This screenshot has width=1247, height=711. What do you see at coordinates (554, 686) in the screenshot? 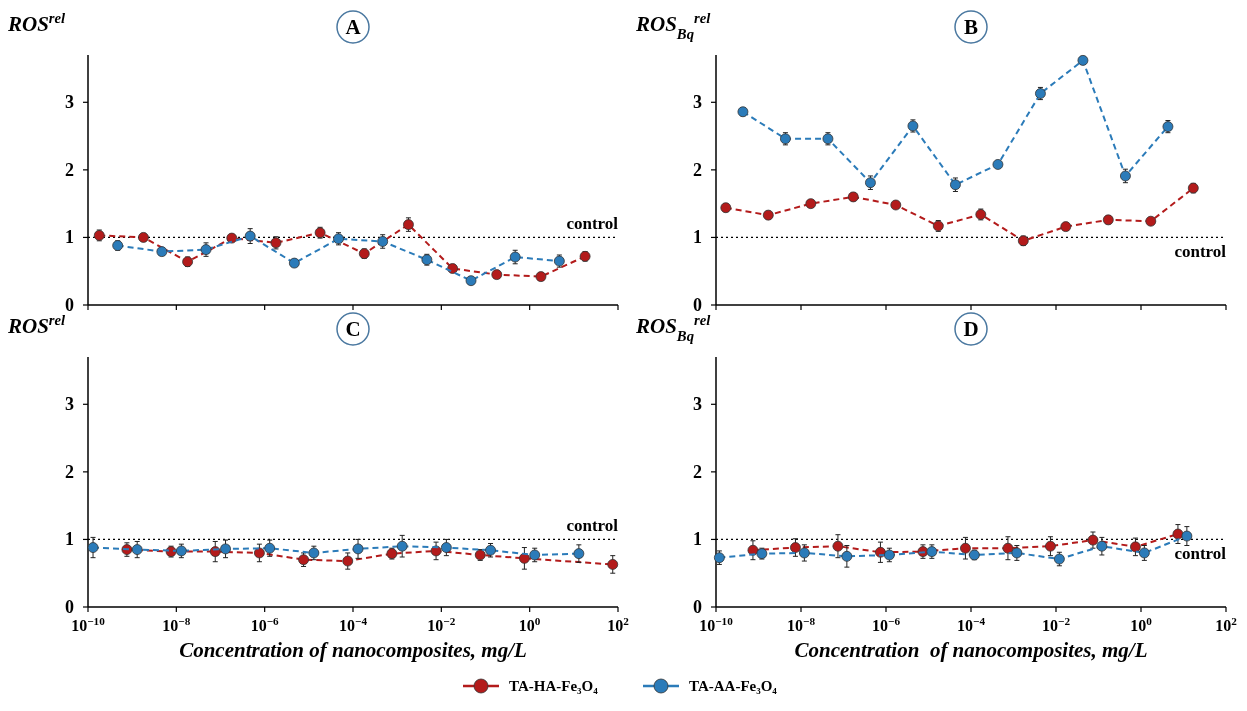
I see `legend-label: TA-HA-Fe₃O₄` at bounding box center [554, 686].